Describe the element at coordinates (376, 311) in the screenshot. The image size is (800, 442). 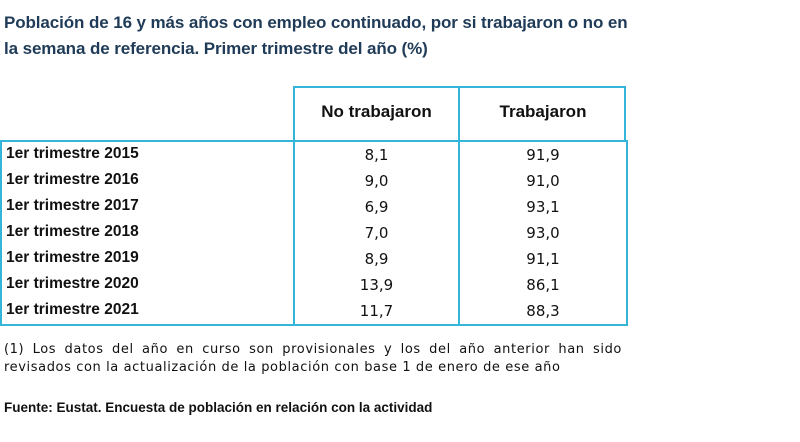
I see `cell-no-trabajaron: 11,7` at that location.